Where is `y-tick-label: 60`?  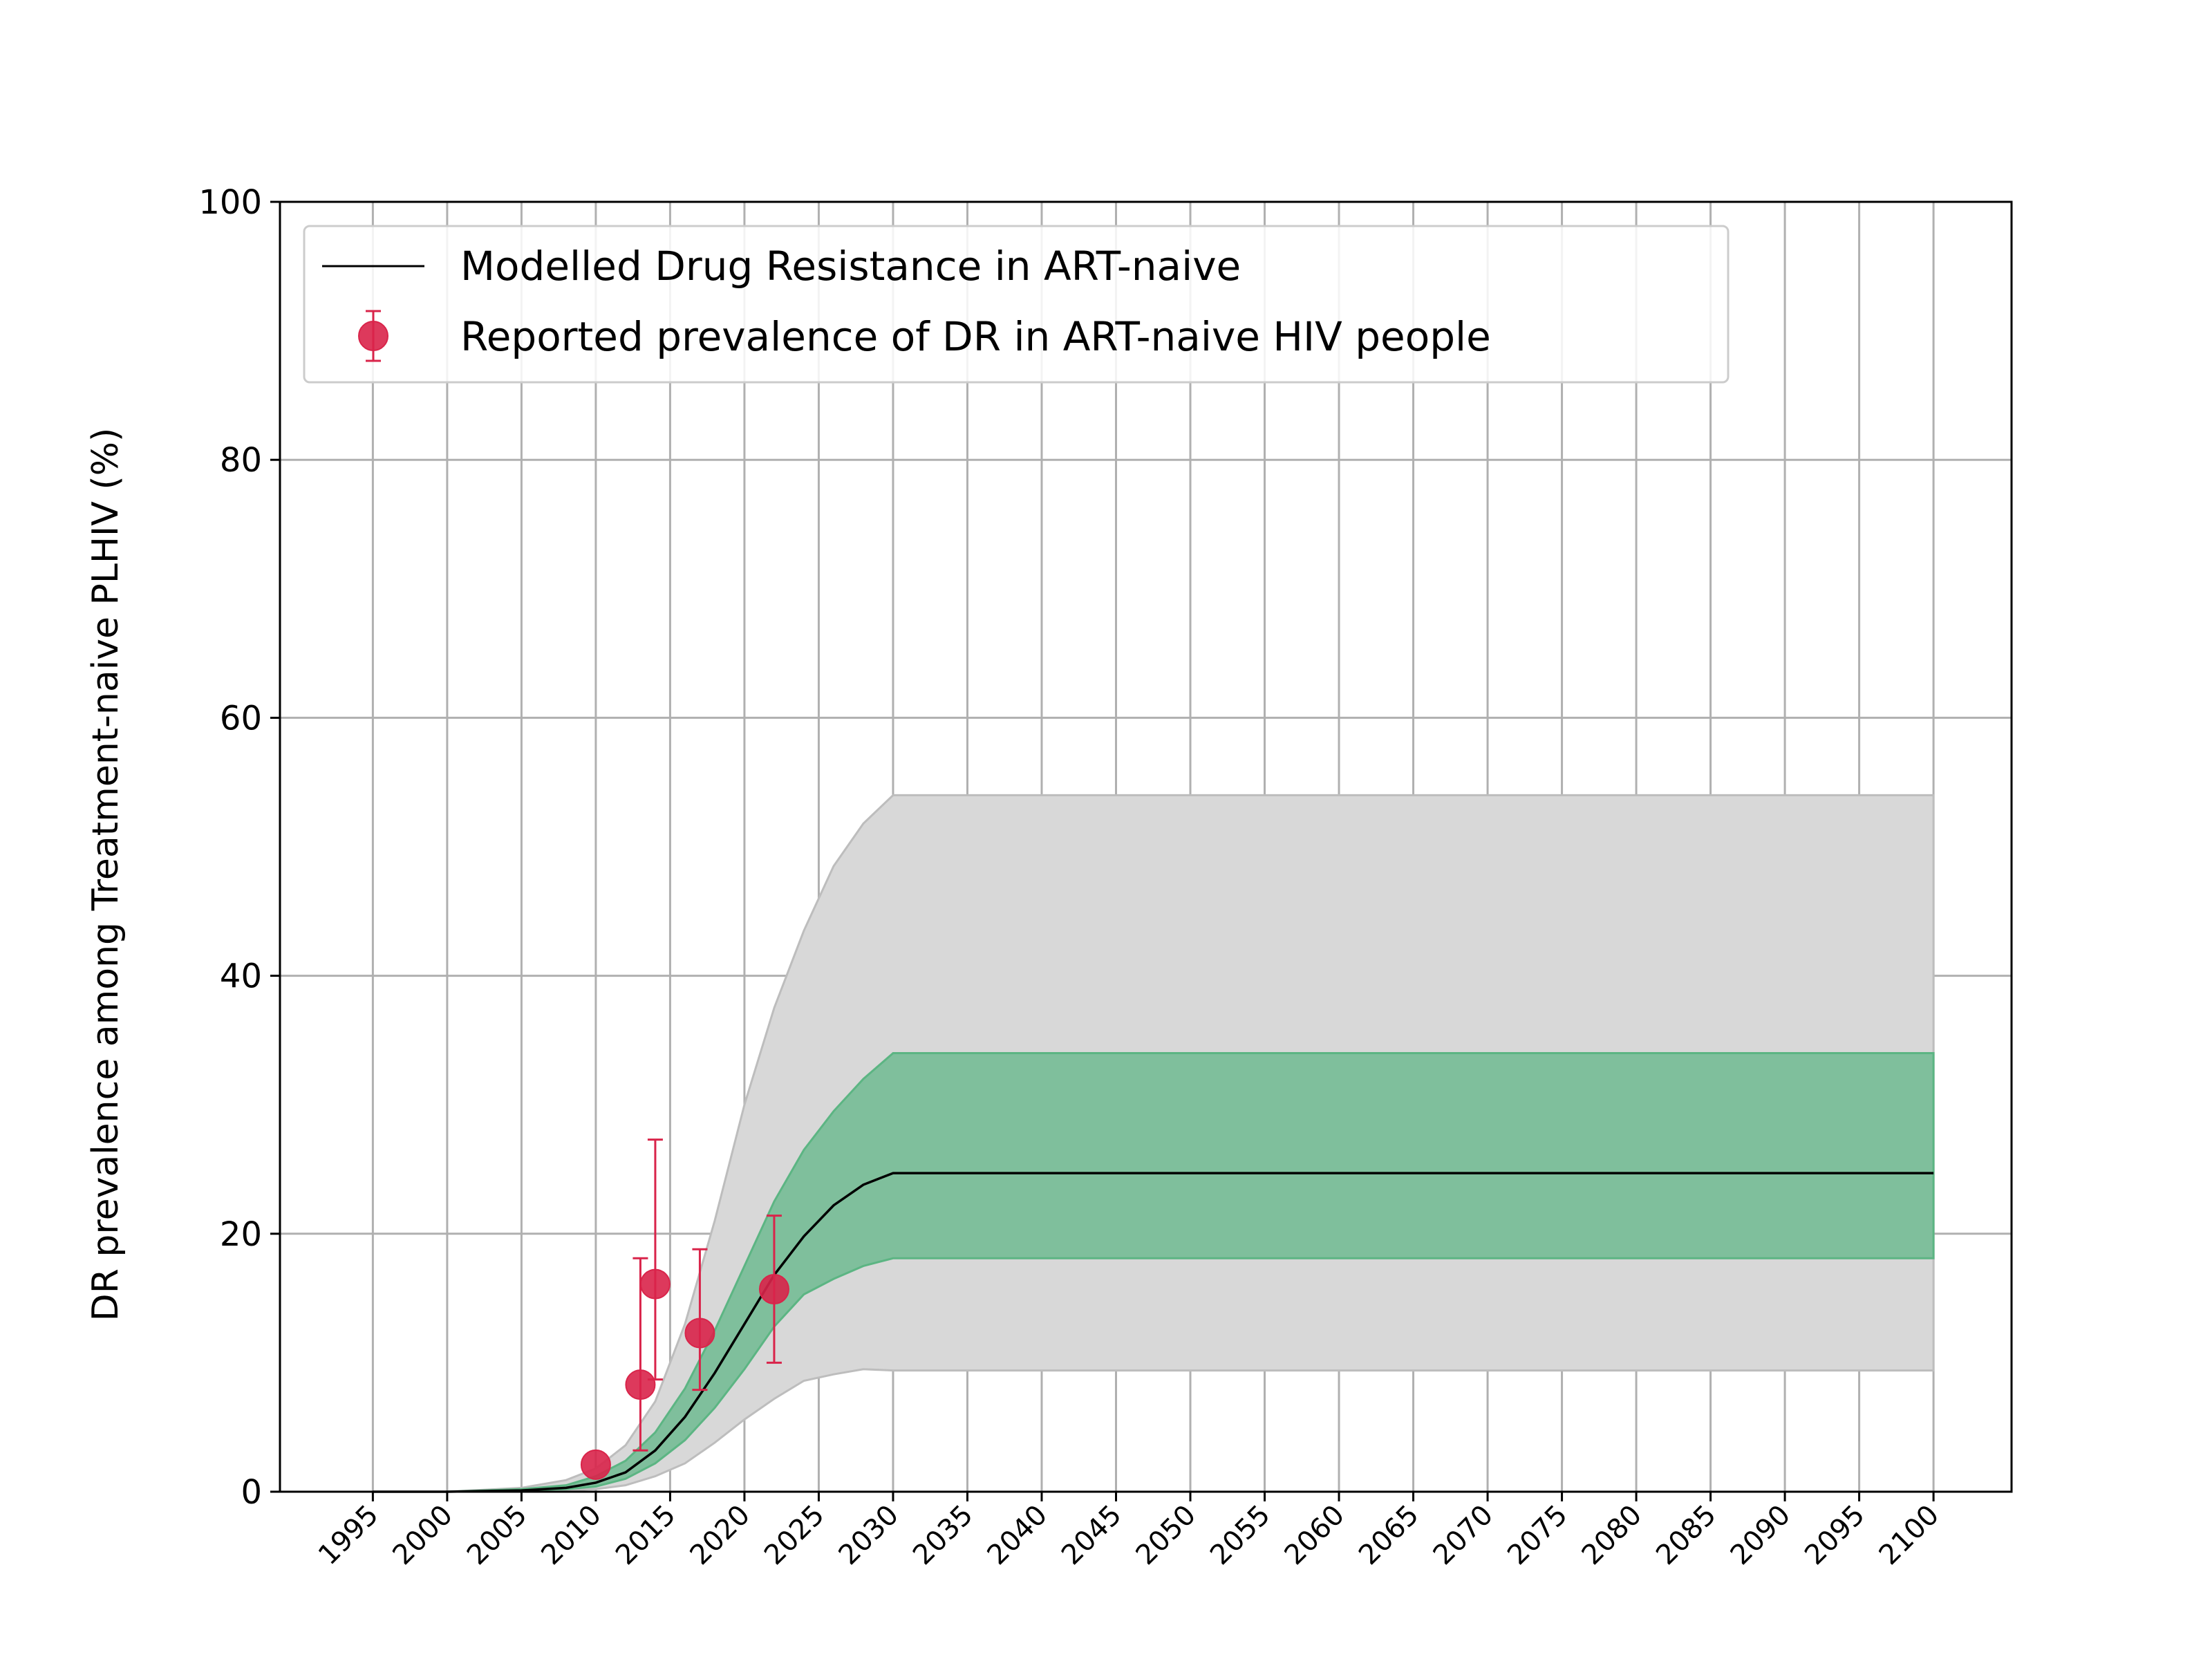 y-tick-label: 60 is located at coordinates (241, 718).